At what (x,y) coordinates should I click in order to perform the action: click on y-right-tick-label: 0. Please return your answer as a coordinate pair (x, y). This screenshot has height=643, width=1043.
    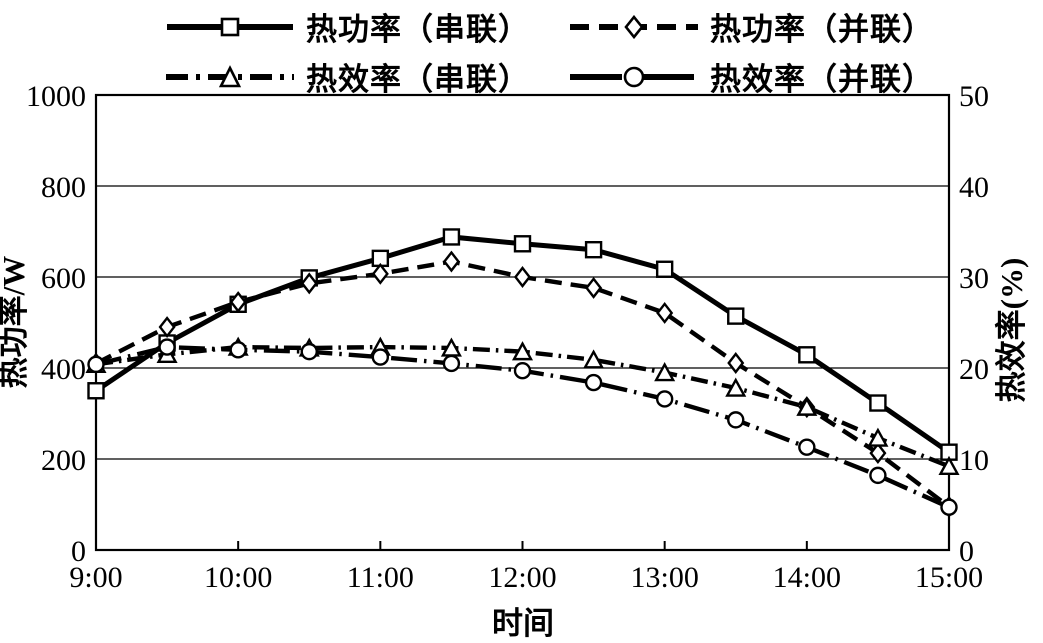
    Looking at the image, I should click on (966, 551).